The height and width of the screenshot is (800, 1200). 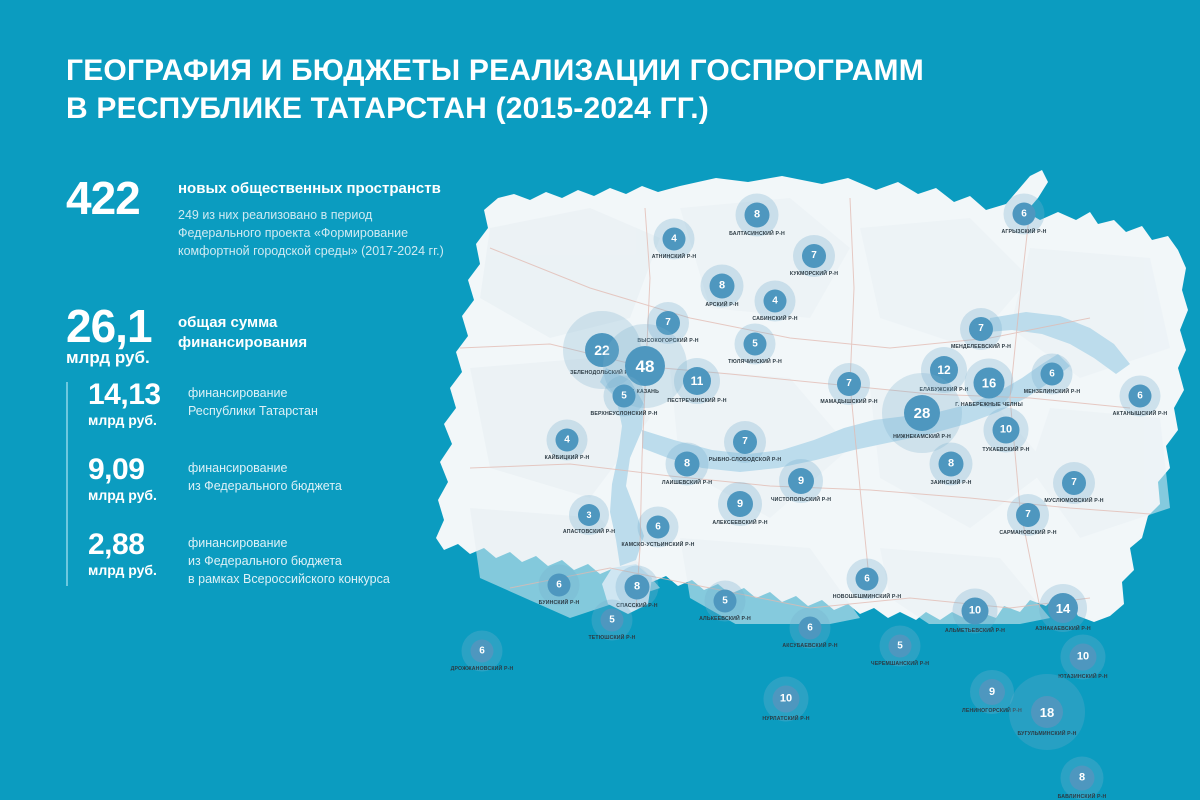 I want to click on map-marker-label: Г. КАЗАНЬ, so click(x=645, y=392).